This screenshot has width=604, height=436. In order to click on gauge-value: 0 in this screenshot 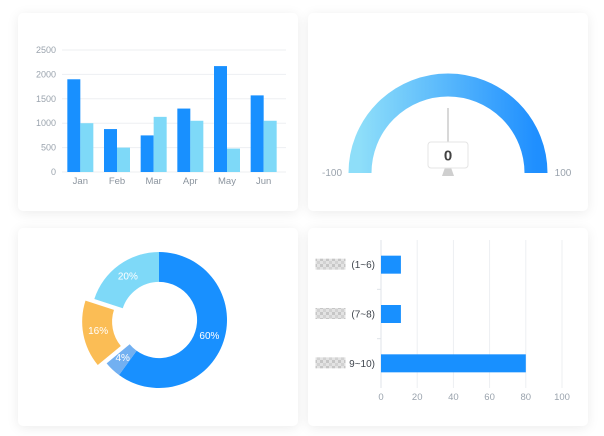, I will do `click(448, 156)`.